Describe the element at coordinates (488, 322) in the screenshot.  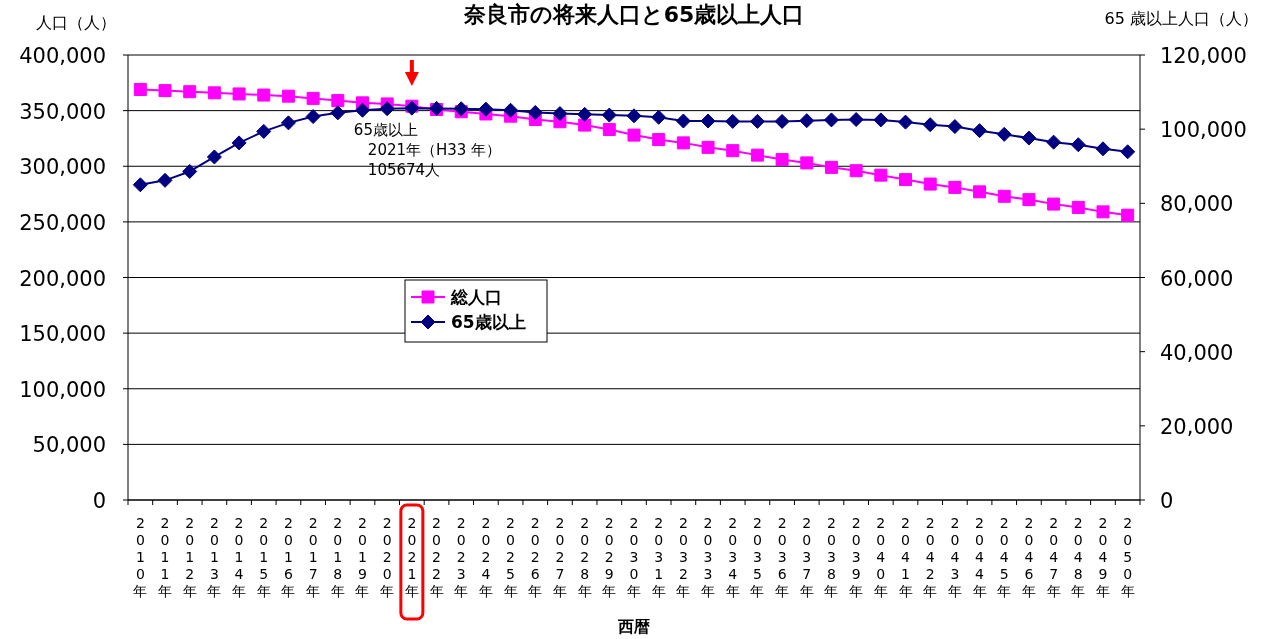
I see `legend-label: 65歳以上` at that location.